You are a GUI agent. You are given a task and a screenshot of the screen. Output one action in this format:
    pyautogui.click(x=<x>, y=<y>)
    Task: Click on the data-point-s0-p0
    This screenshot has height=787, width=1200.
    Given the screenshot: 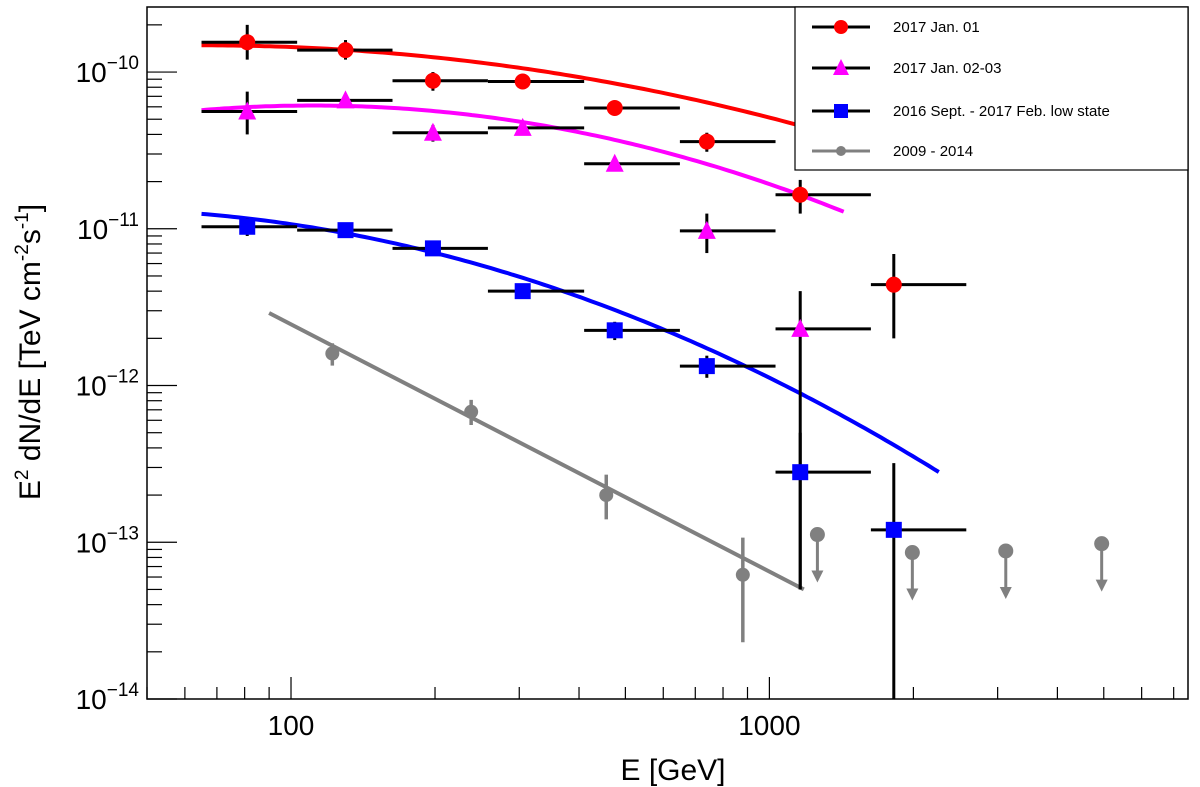 What is the action you would take?
    pyautogui.click(x=249, y=42)
    